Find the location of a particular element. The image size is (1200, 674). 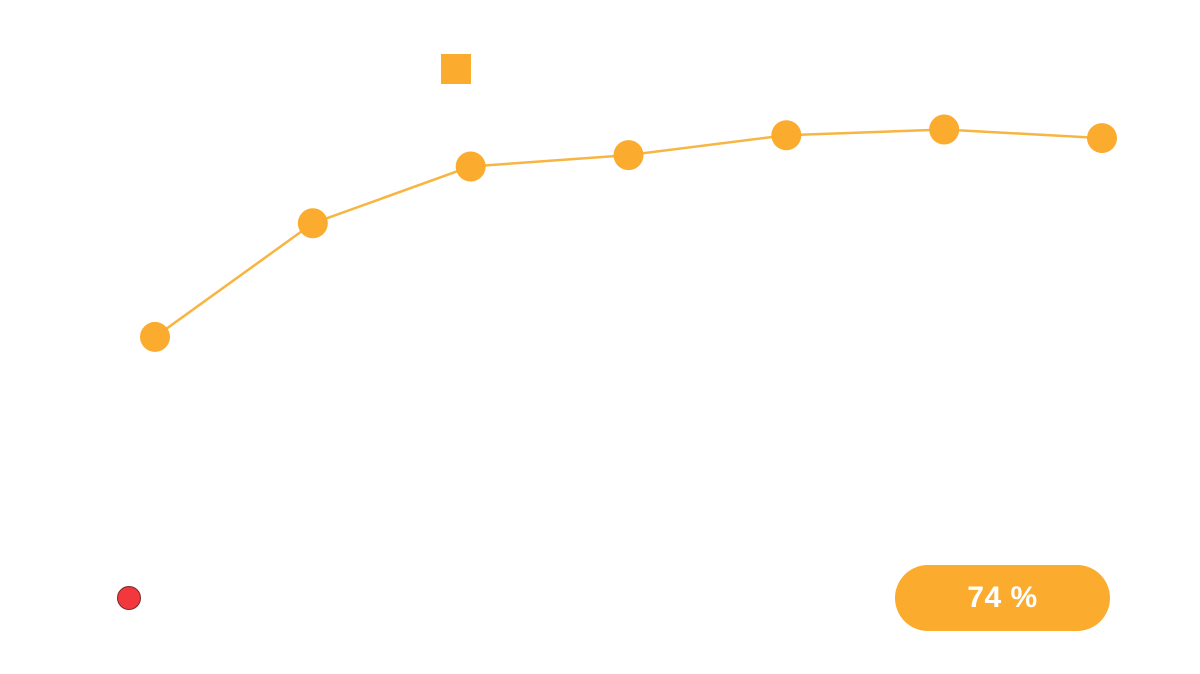

red-dot-icon is located at coordinates (129, 598).